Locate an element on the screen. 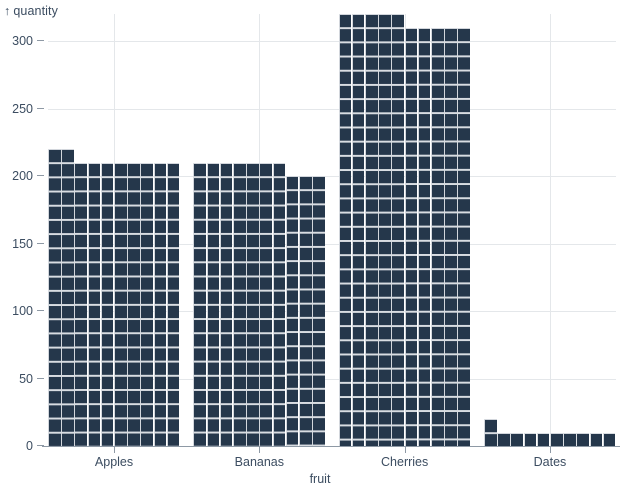 Image resolution: width=640 pixels, height=503 pixels. y-tick-text: 100 is located at coordinates (22, 311).